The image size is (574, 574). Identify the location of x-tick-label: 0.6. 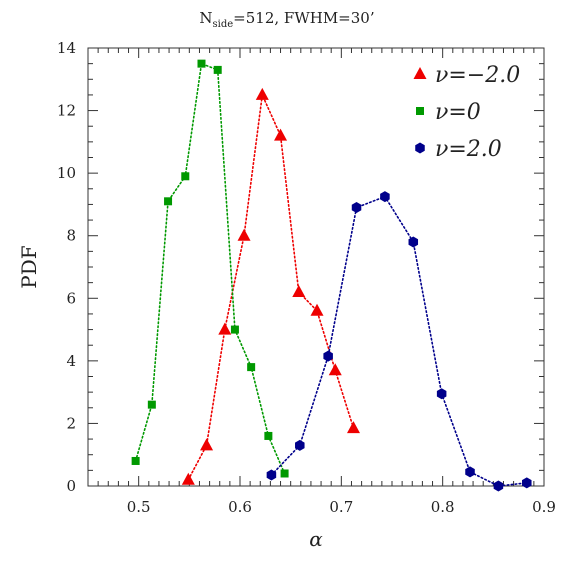
(240, 507).